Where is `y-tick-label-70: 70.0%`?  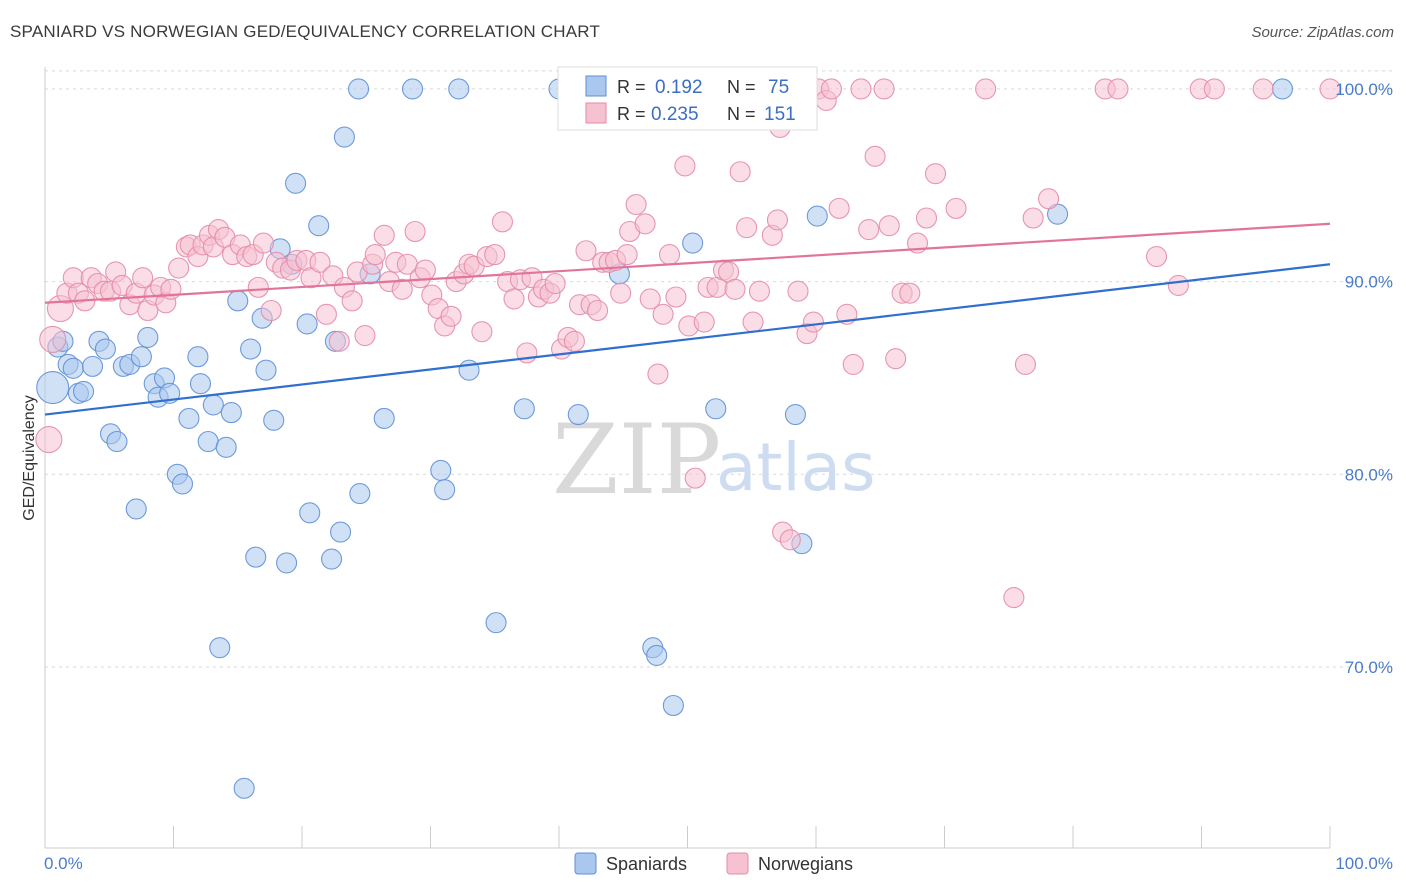
y-tick-label-70: 70.0% is located at coordinates (1369, 667).